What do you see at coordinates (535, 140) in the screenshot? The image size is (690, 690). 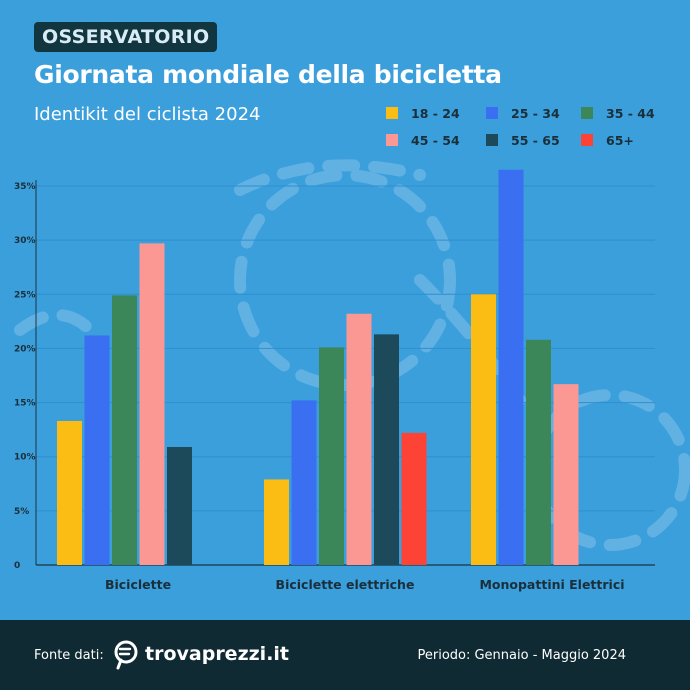 I see `legend-label: 55 - 65` at bounding box center [535, 140].